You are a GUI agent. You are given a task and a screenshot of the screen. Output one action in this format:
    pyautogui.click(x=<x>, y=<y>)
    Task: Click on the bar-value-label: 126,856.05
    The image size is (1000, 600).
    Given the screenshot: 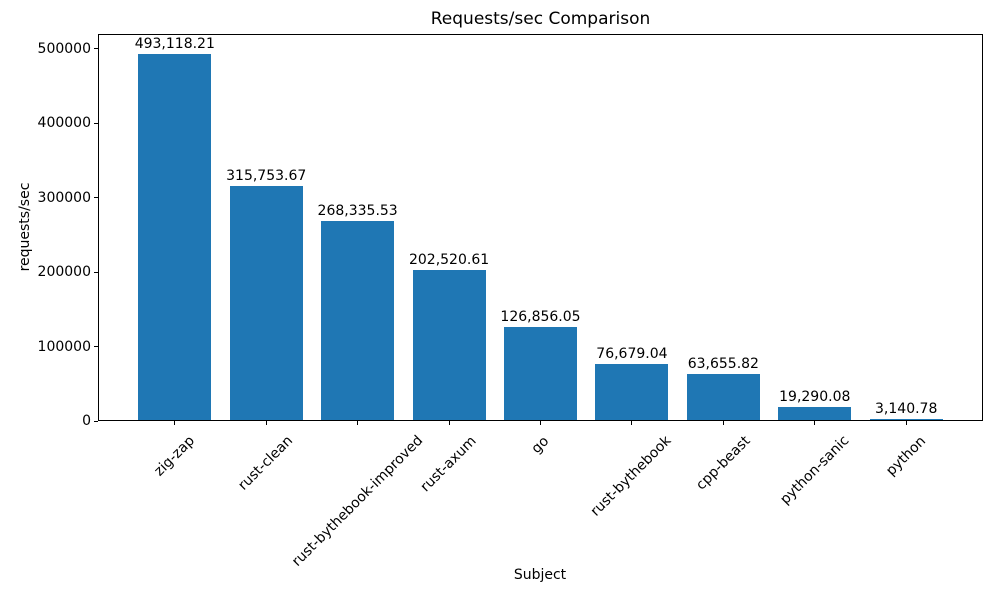 What is the action you would take?
    pyautogui.click(x=540, y=316)
    